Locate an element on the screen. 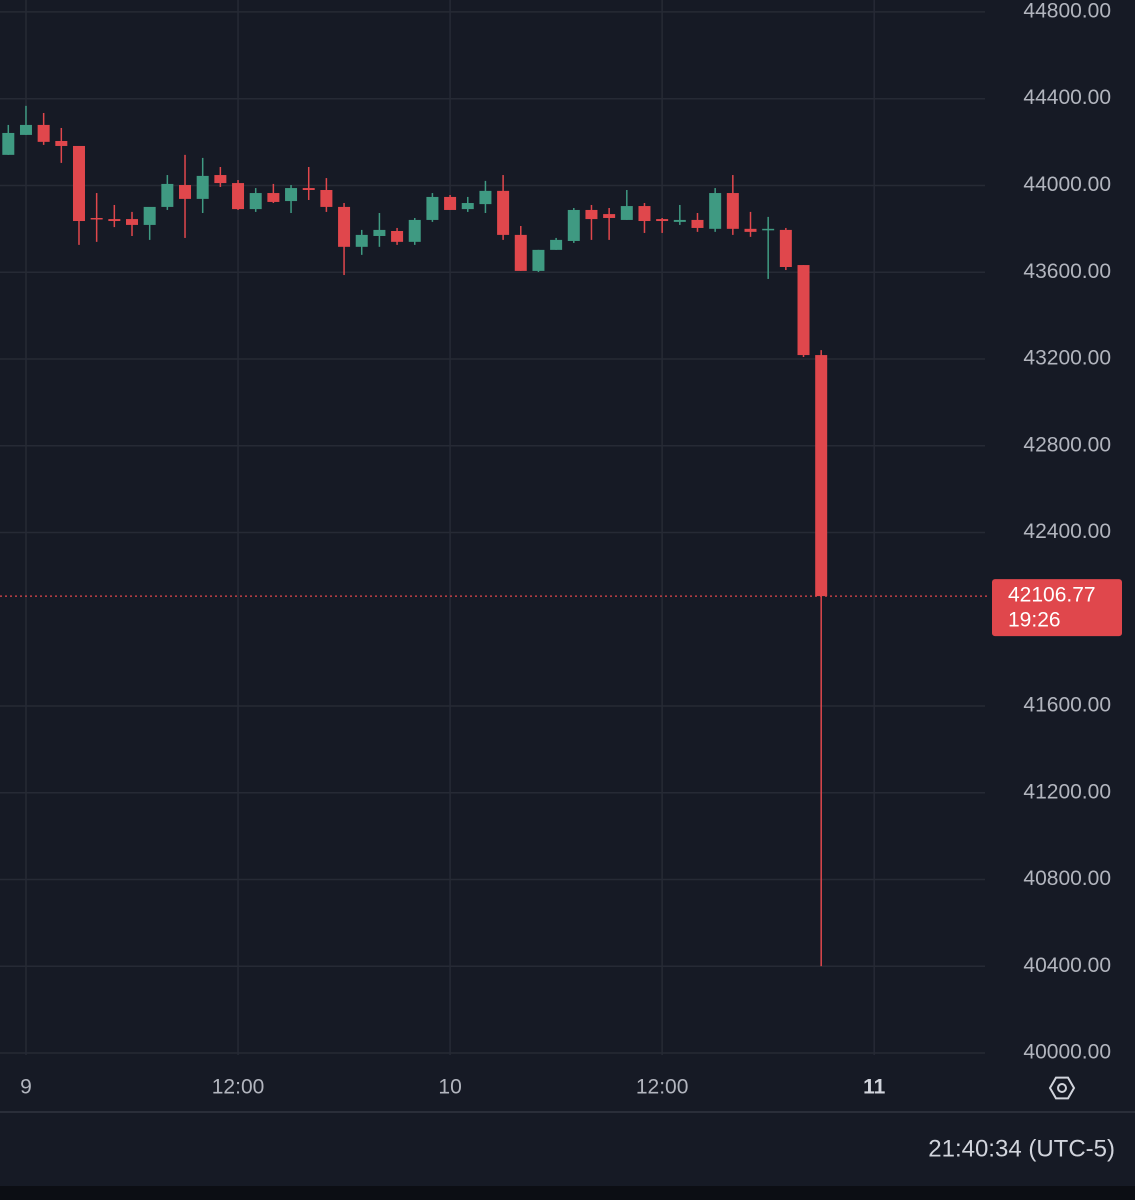  y-tick-label: 41200.00 is located at coordinates (1067, 791).